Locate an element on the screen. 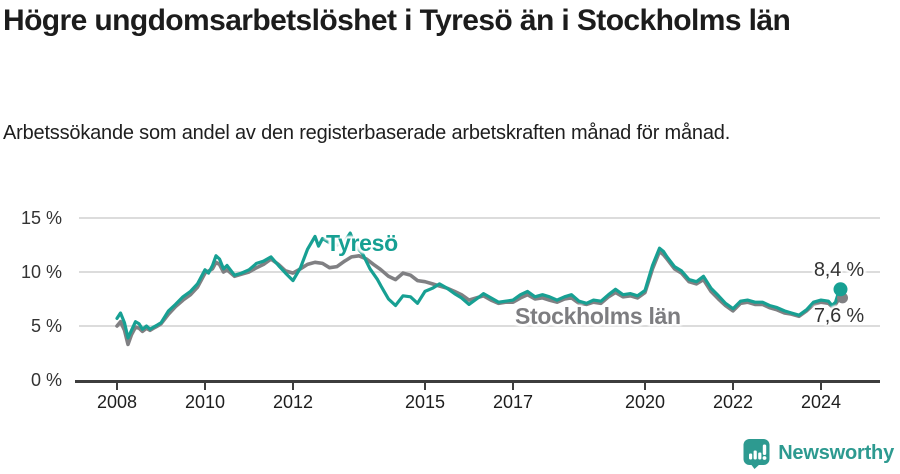 This screenshot has height=474, width=900. x-tick-label: 2020 is located at coordinates (645, 402).